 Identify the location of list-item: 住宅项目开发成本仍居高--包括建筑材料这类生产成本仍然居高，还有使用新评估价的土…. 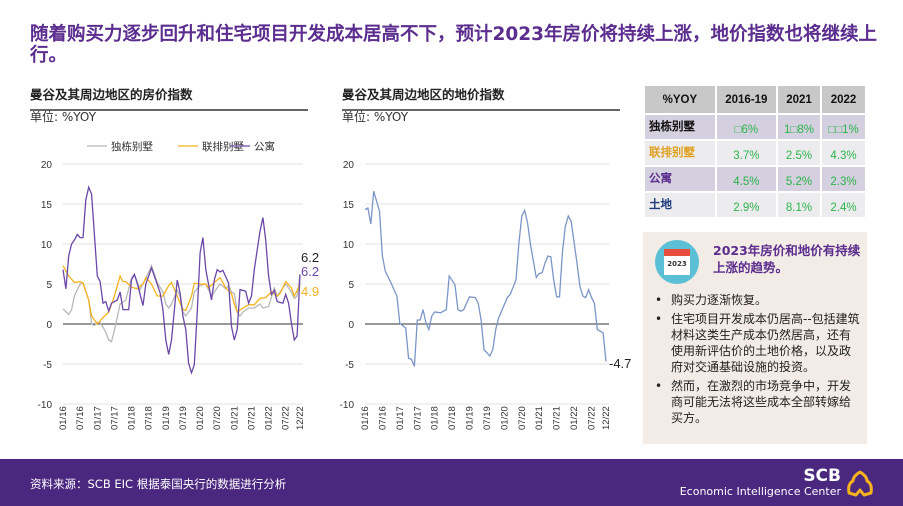
(758, 343).